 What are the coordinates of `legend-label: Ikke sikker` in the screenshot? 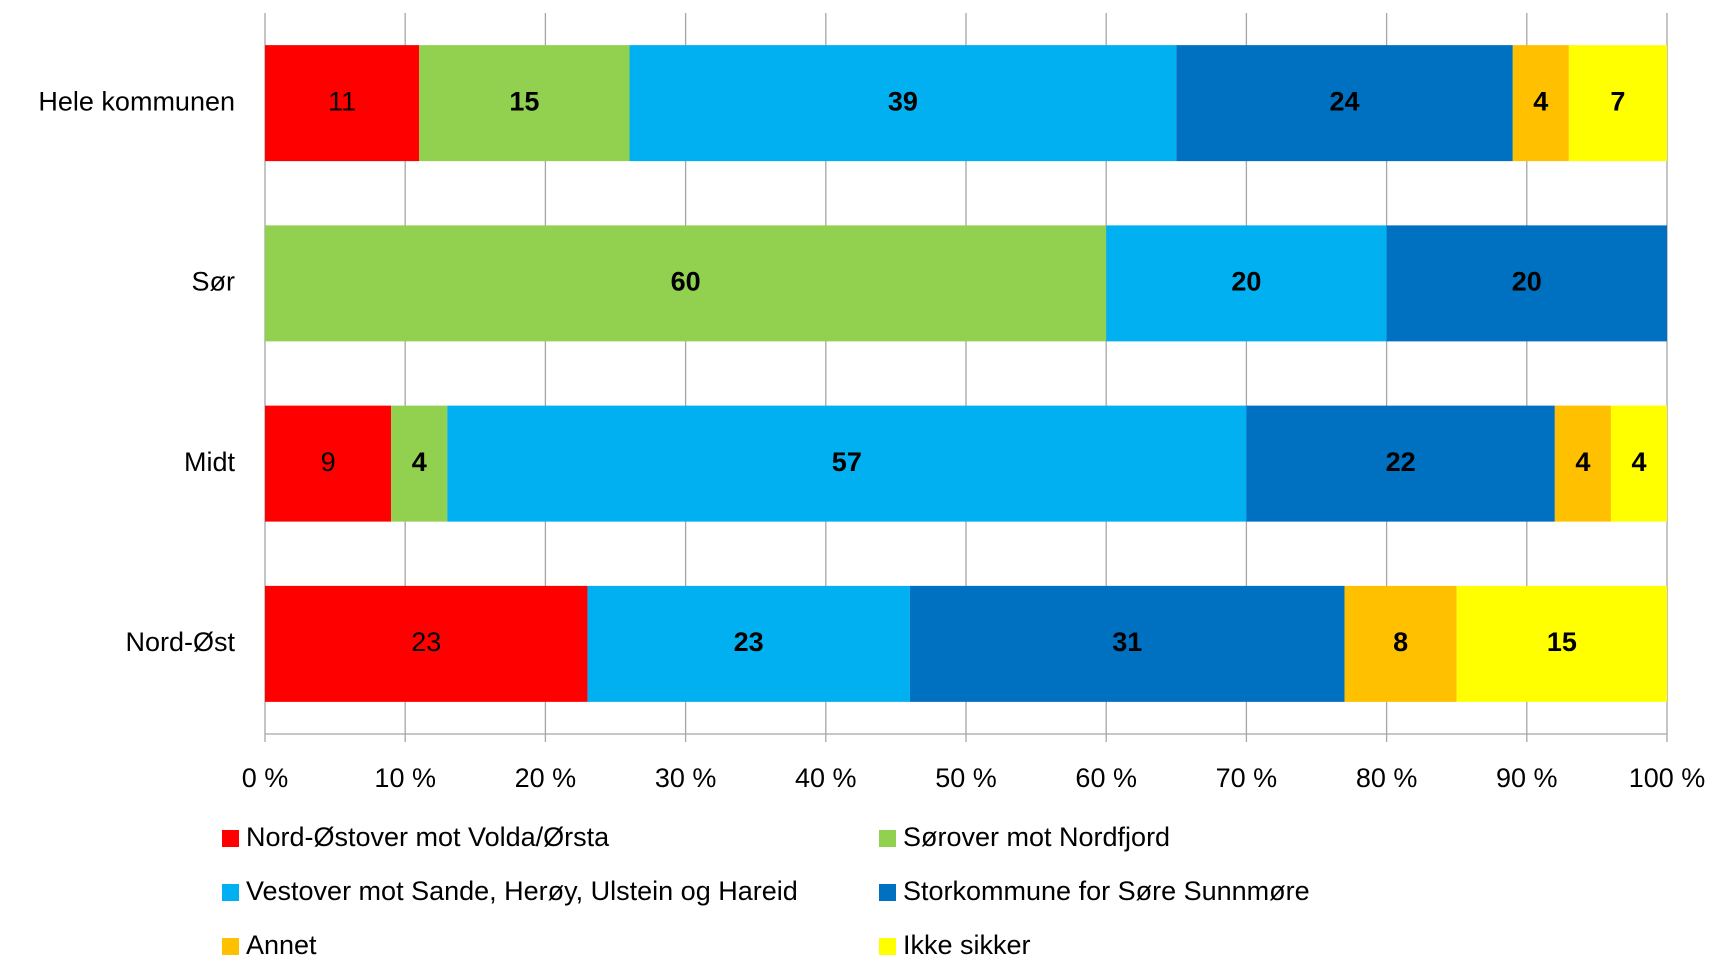 It's located at (967, 945).